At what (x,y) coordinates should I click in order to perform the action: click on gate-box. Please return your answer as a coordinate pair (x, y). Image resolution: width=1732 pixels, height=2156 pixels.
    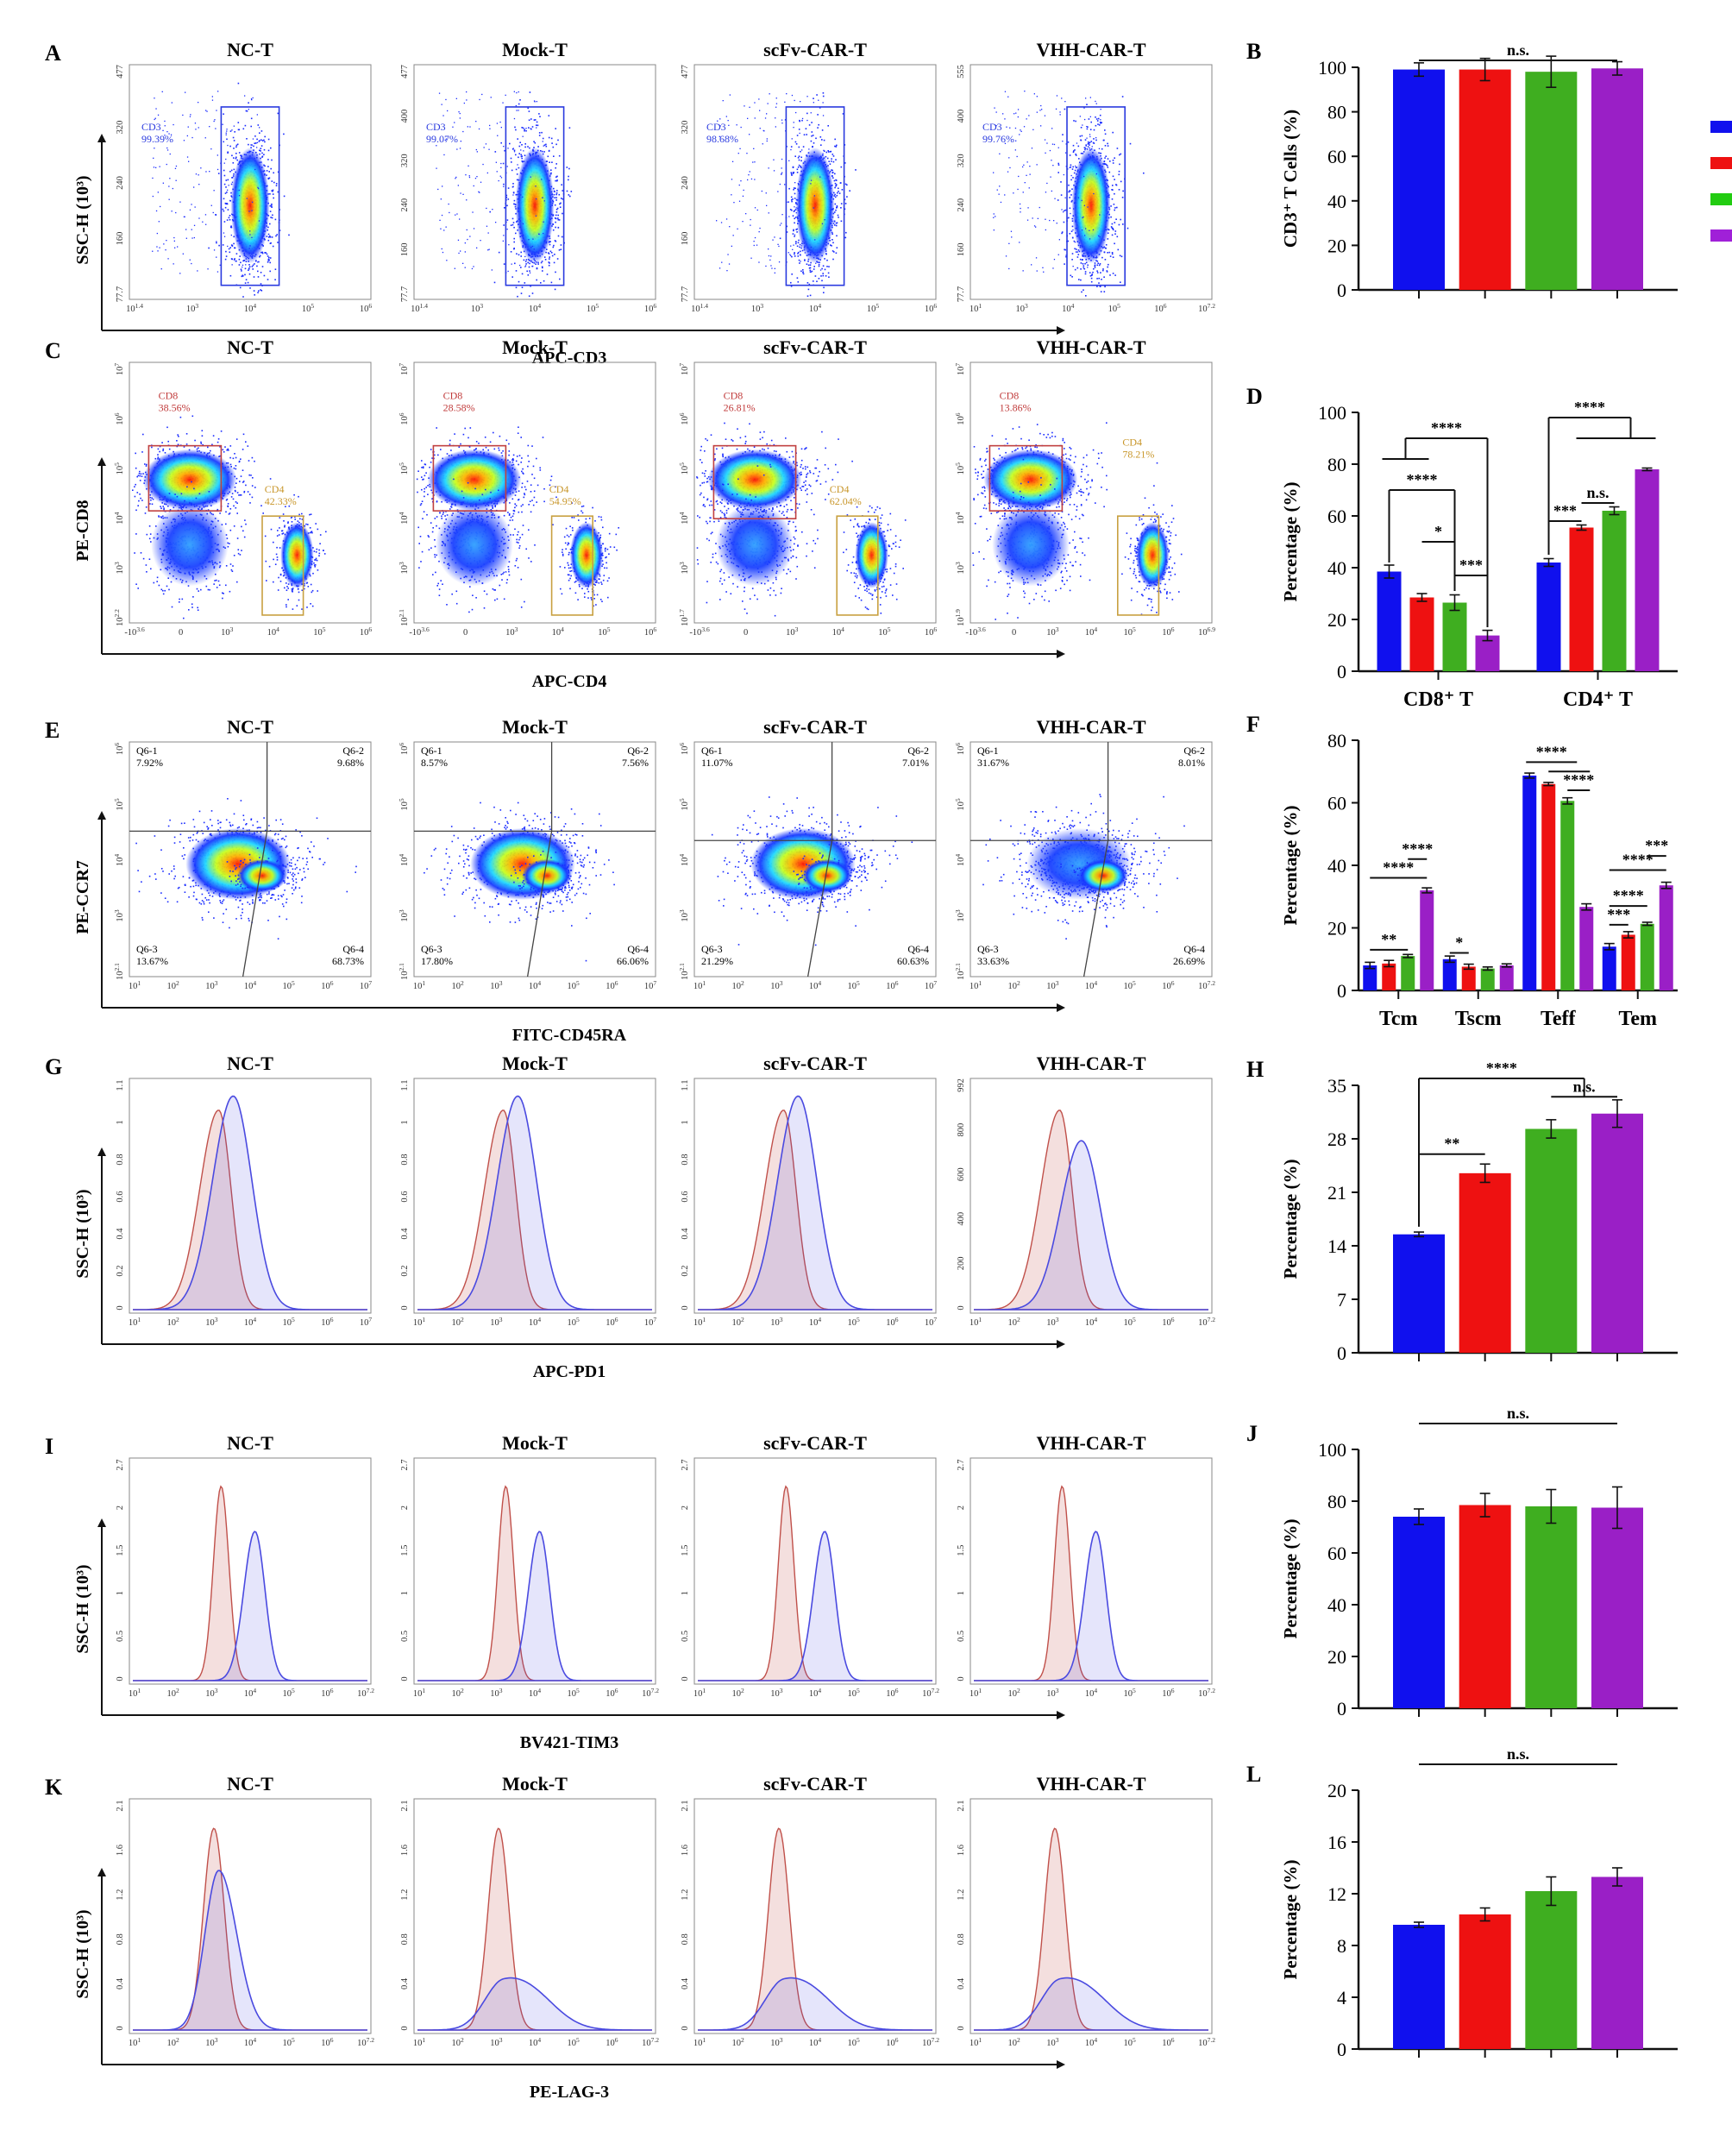
    Looking at the image, I should click on (815, 196).